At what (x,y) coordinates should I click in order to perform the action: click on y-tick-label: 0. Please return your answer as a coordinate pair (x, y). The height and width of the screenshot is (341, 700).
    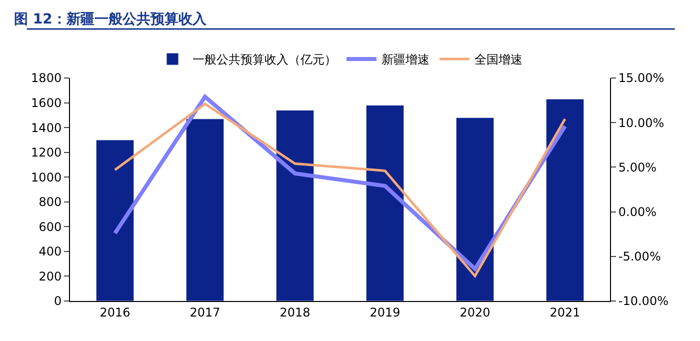
    Looking at the image, I should click on (58, 301).